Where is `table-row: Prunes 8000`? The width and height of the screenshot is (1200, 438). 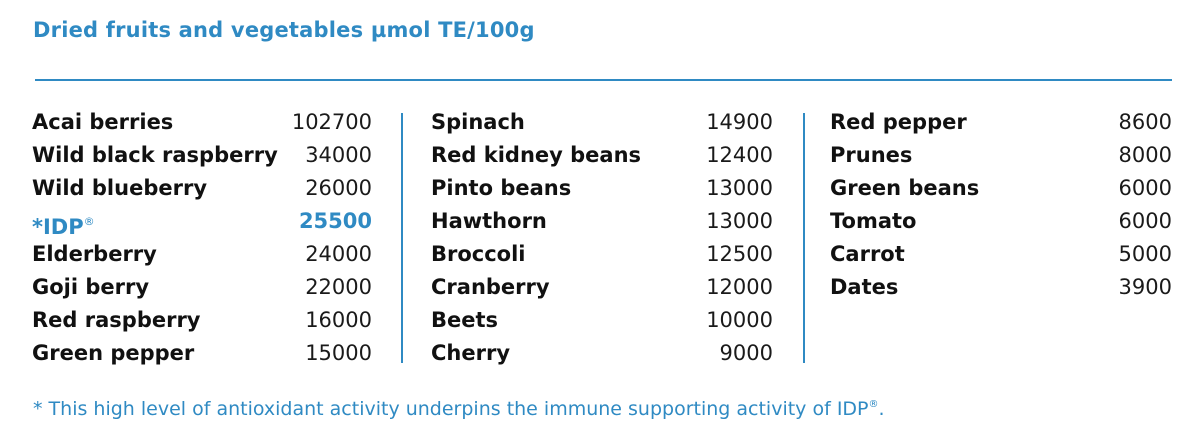
table-row: Prunes 8000 is located at coordinates (1001, 155).